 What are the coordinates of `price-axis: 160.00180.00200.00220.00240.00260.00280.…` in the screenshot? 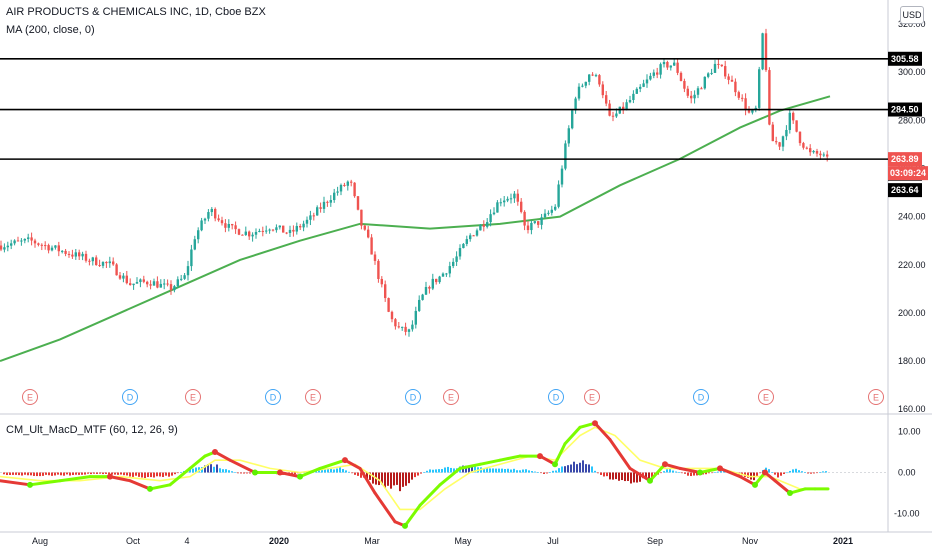 It's located at (908, 269).